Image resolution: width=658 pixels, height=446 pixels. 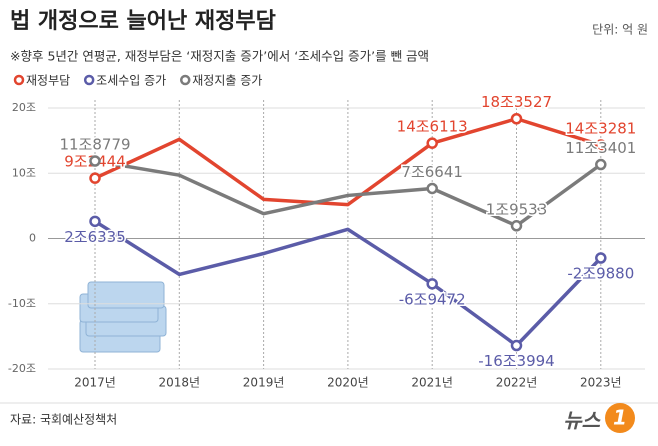 I want to click on legend-label: 재정지출 증가, so click(x=227, y=81).